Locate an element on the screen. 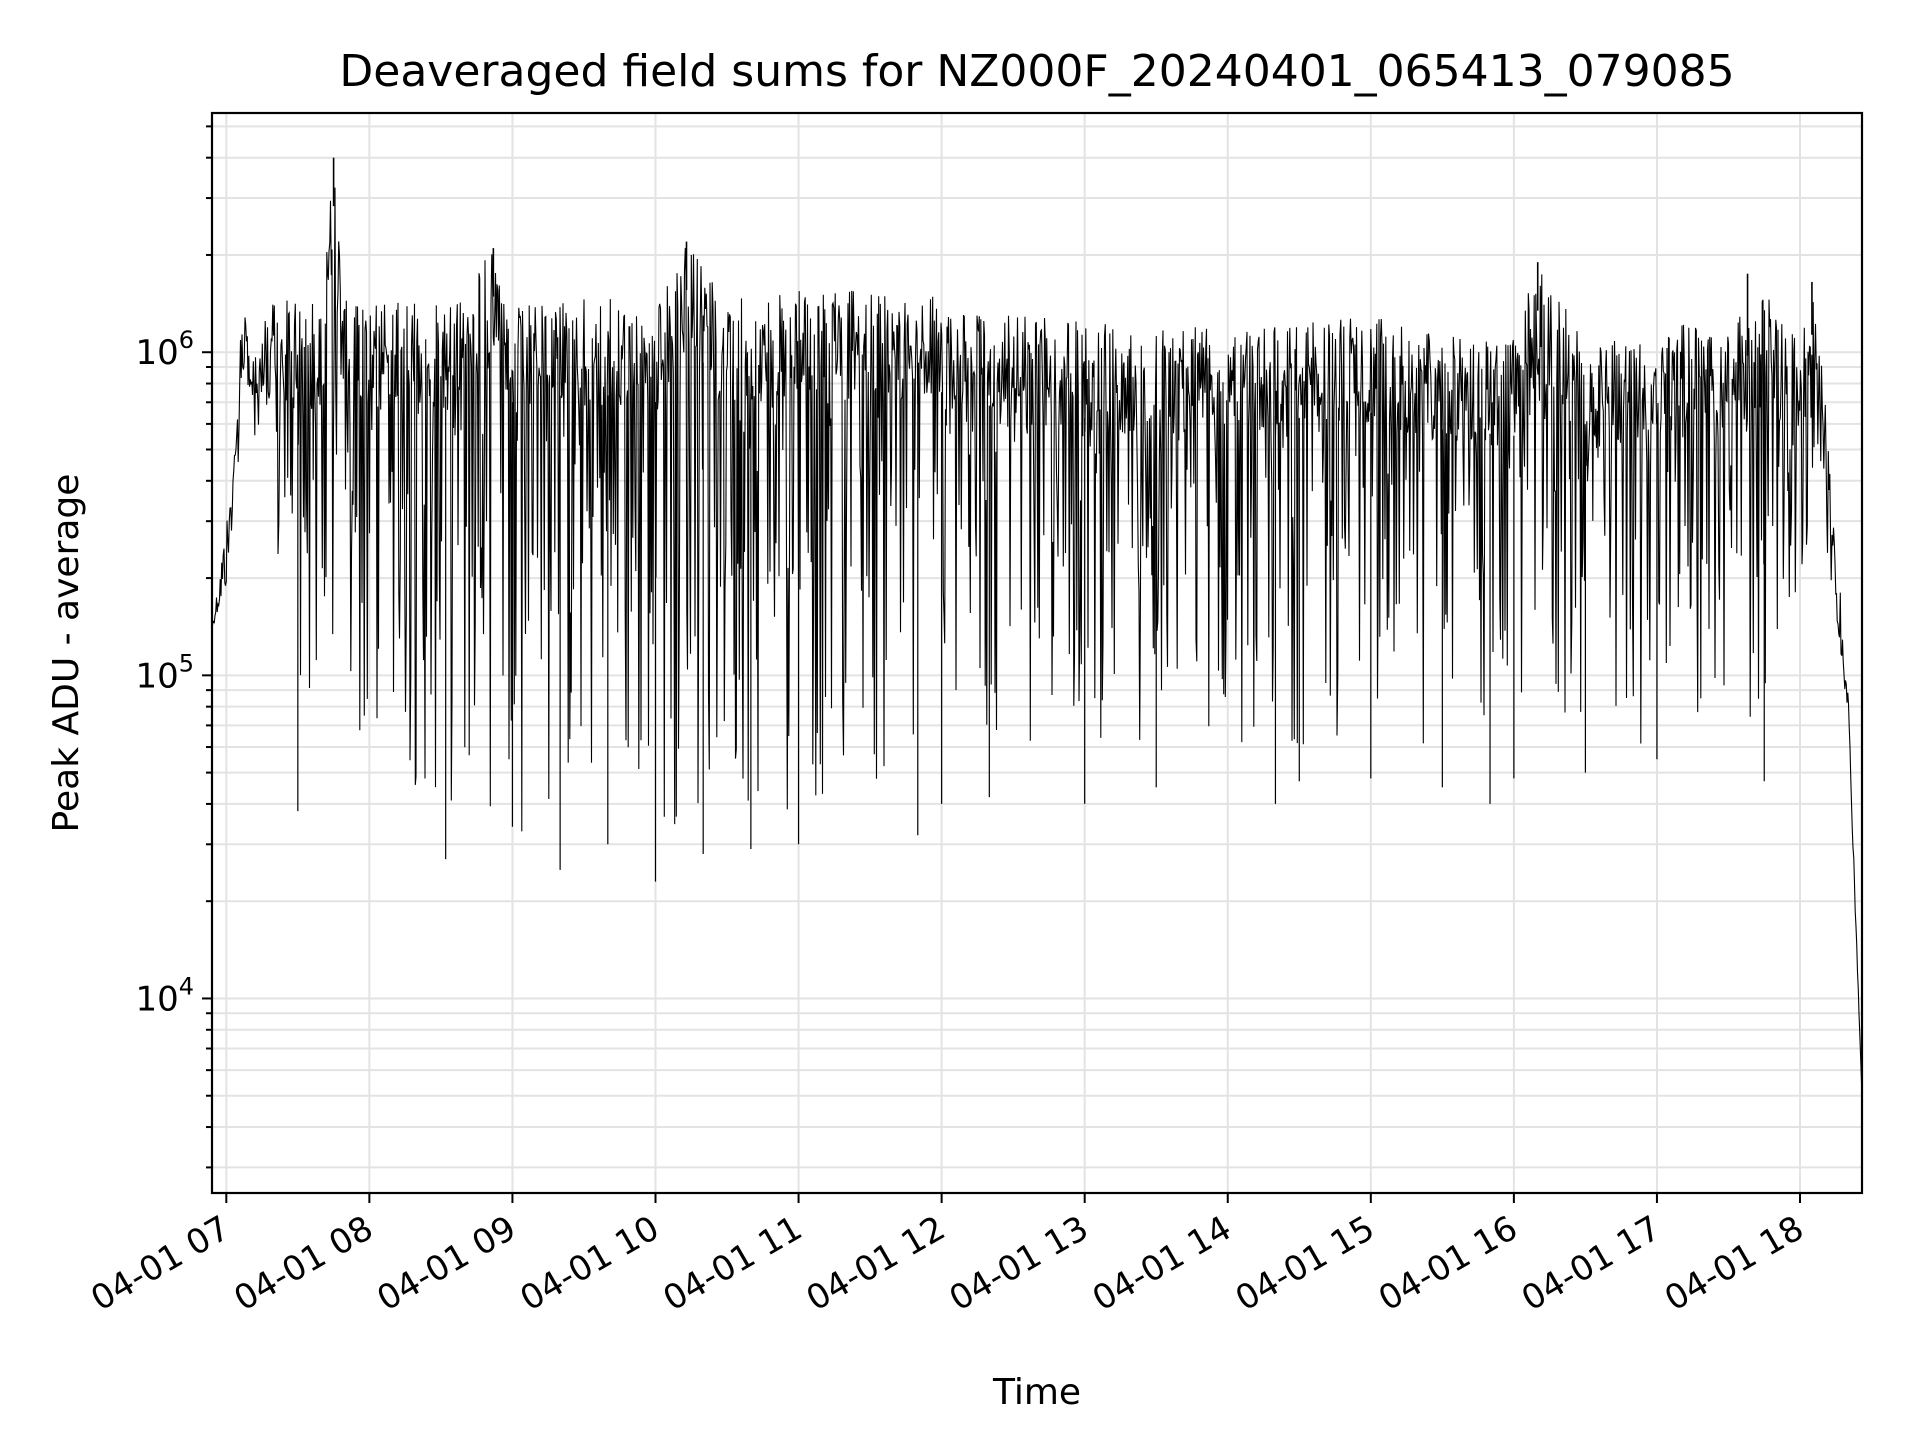  y-tick-label: 10⁴ is located at coordinates (164, 995).